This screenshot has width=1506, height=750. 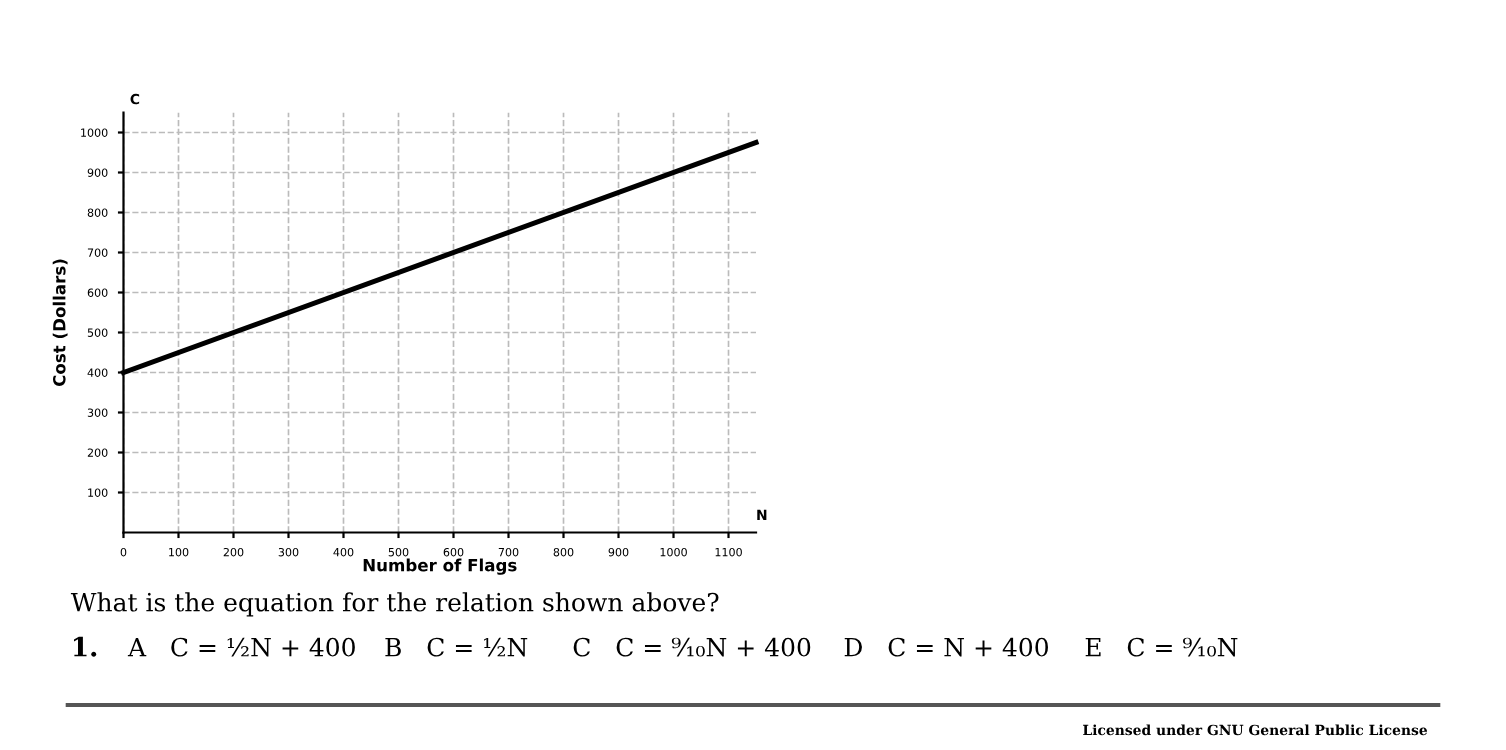 What do you see at coordinates (692, 647) in the screenshot?
I see `text: C C = ⁹⁄₁₀N + 400` at bounding box center [692, 647].